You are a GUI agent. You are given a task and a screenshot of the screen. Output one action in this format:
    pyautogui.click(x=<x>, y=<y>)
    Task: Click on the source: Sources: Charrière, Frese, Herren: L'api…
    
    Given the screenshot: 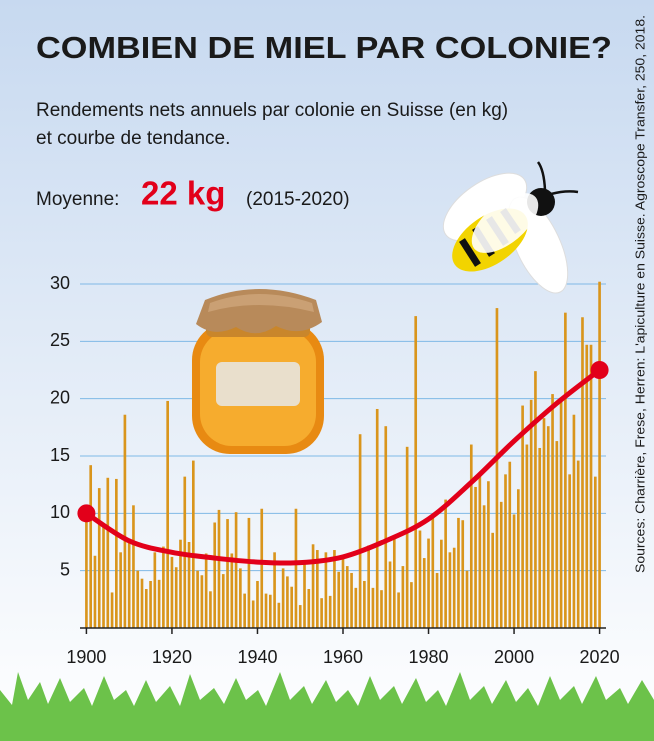 What is the action you would take?
    pyautogui.click(x=640, y=294)
    